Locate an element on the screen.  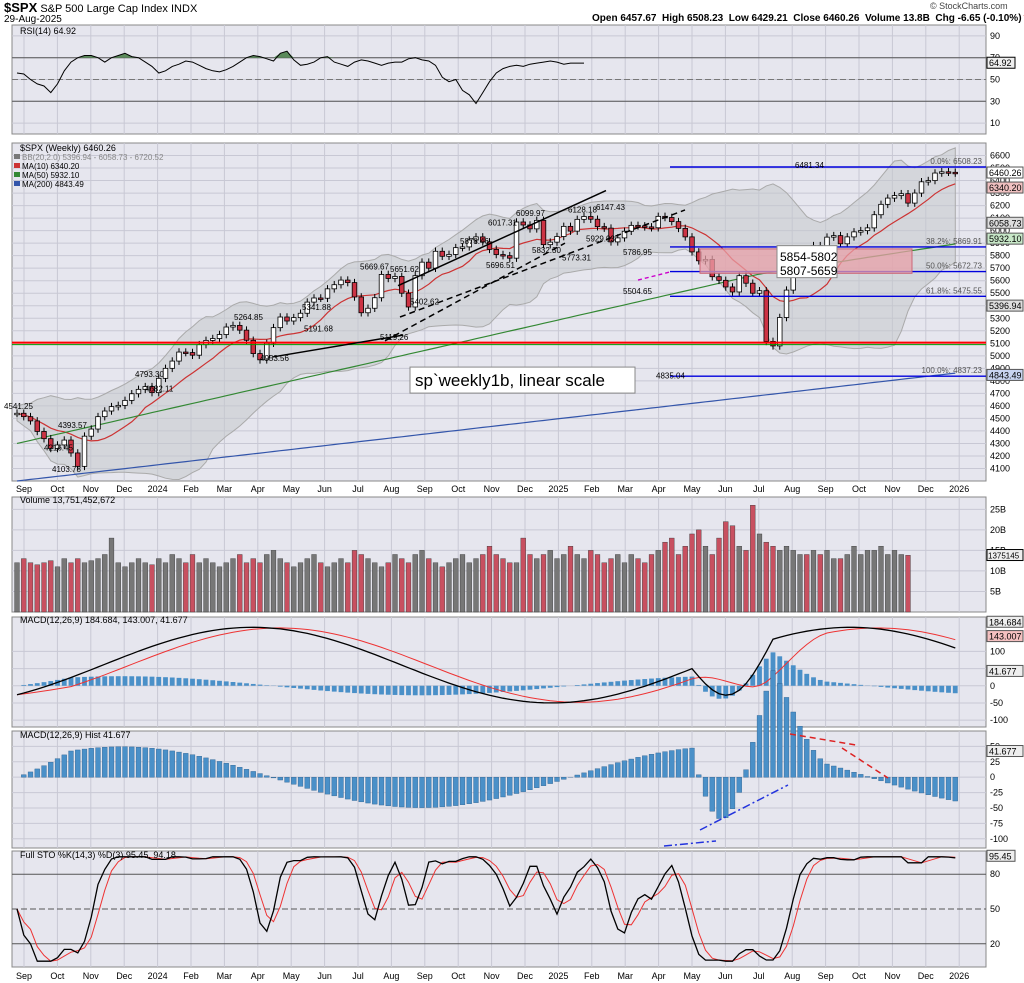
x-tick-label-bottom: Jun is located at coordinates (725, 976).